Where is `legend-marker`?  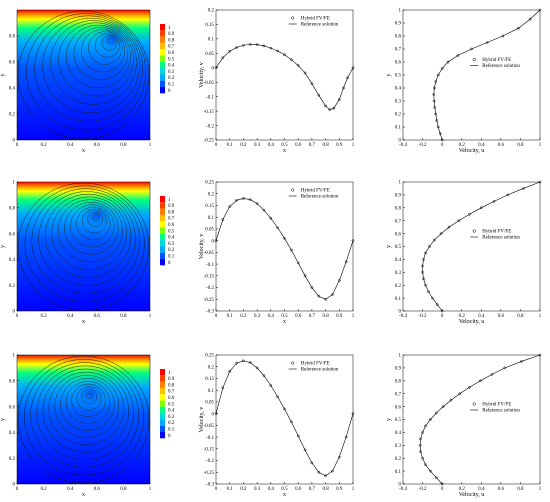
legend-marker is located at coordinates (474, 231).